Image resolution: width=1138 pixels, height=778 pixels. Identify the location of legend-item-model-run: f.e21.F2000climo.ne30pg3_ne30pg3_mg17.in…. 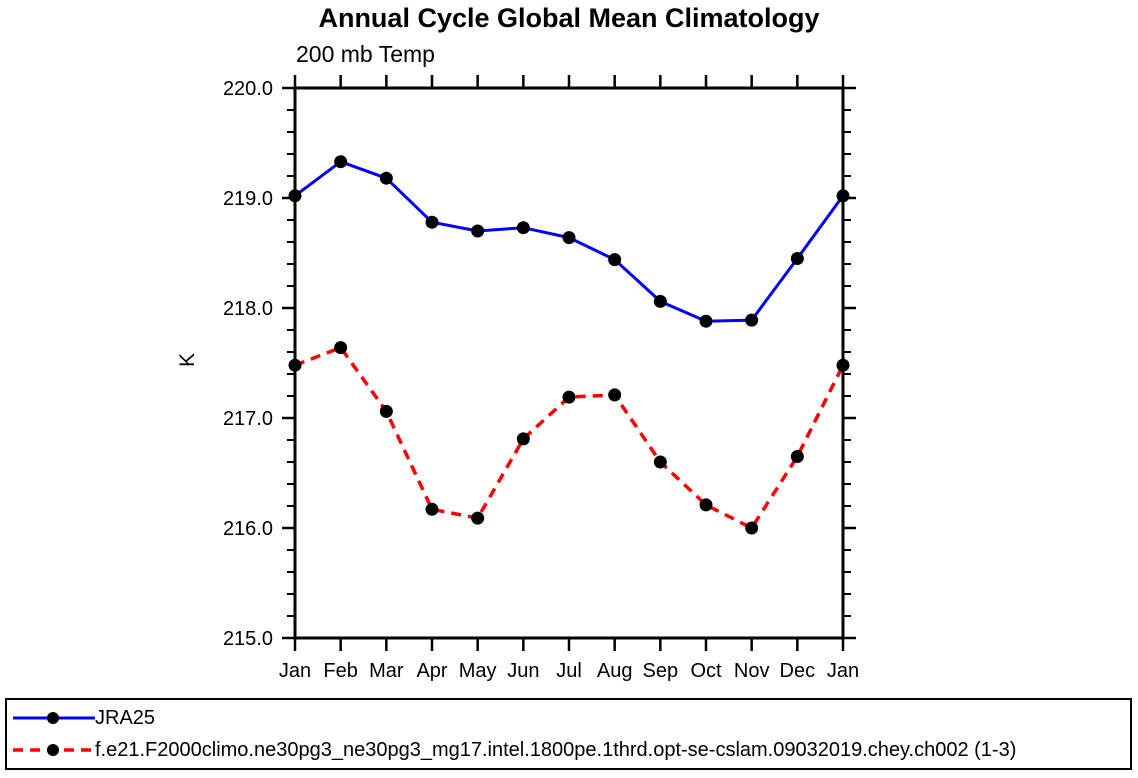
(570, 750).